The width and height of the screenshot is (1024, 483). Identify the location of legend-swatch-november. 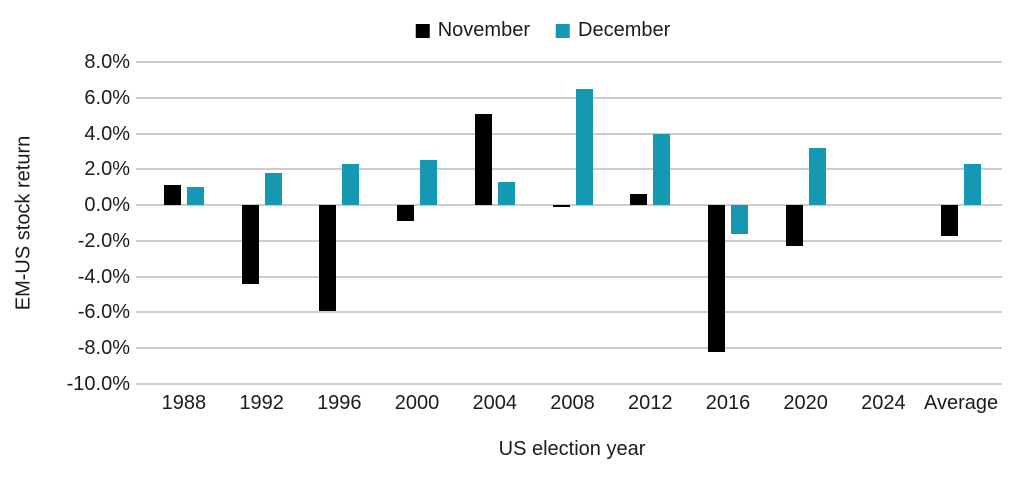
(422, 30).